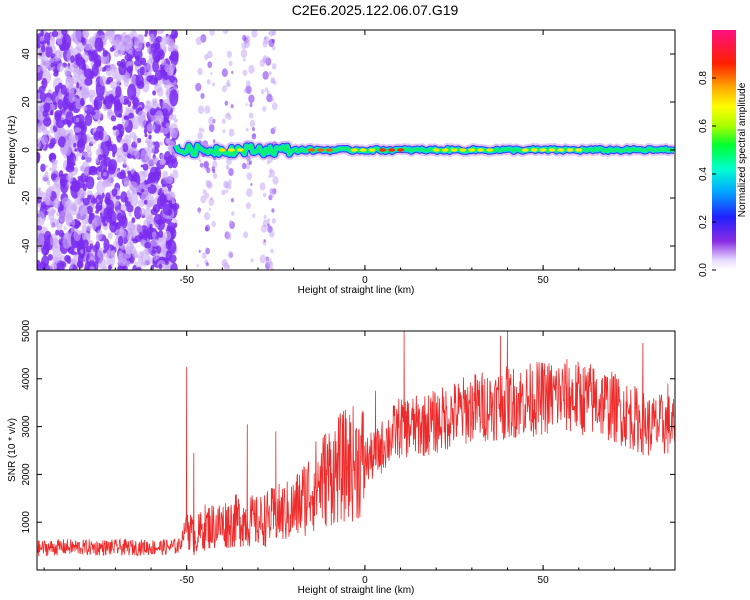 The image size is (750, 600). I want to click on spectrogram-xlabel: Height of straight line (km), so click(356, 290).